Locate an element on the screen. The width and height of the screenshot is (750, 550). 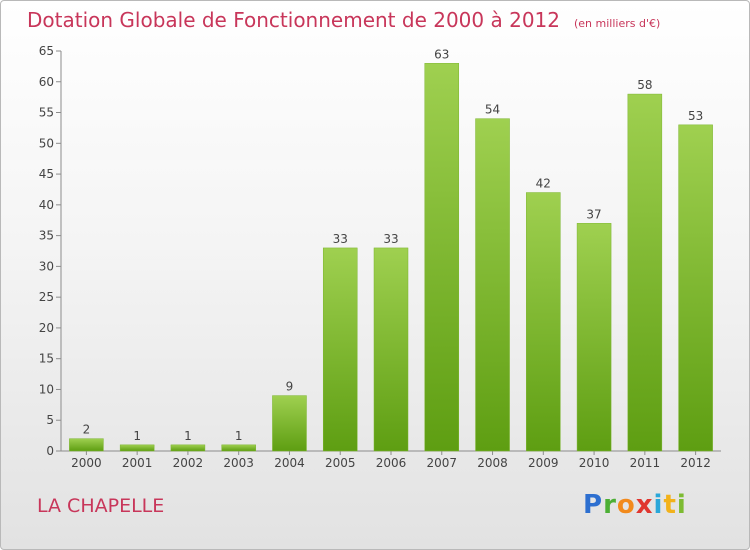
x-tick-label: 2005 is located at coordinates (340, 463).